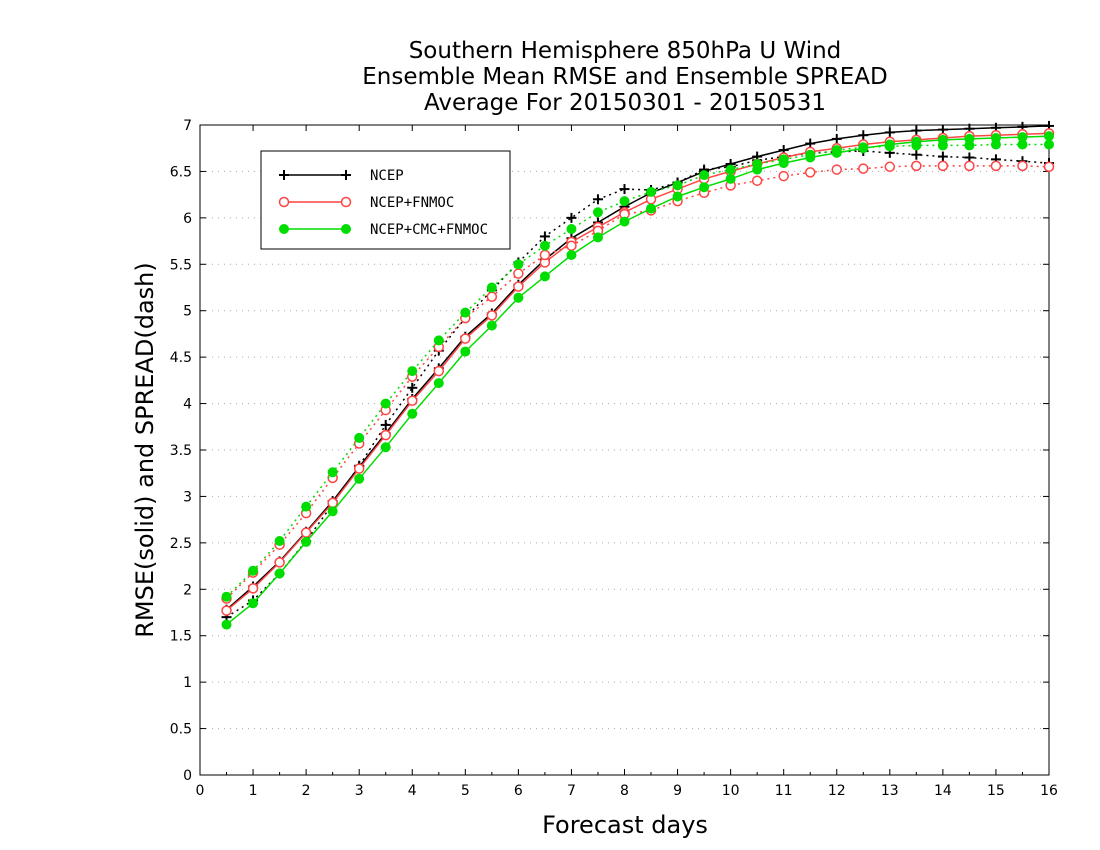  Describe the element at coordinates (412, 203) in the screenshot. I see `legend-label: NCEP+FNMOC` at that location.